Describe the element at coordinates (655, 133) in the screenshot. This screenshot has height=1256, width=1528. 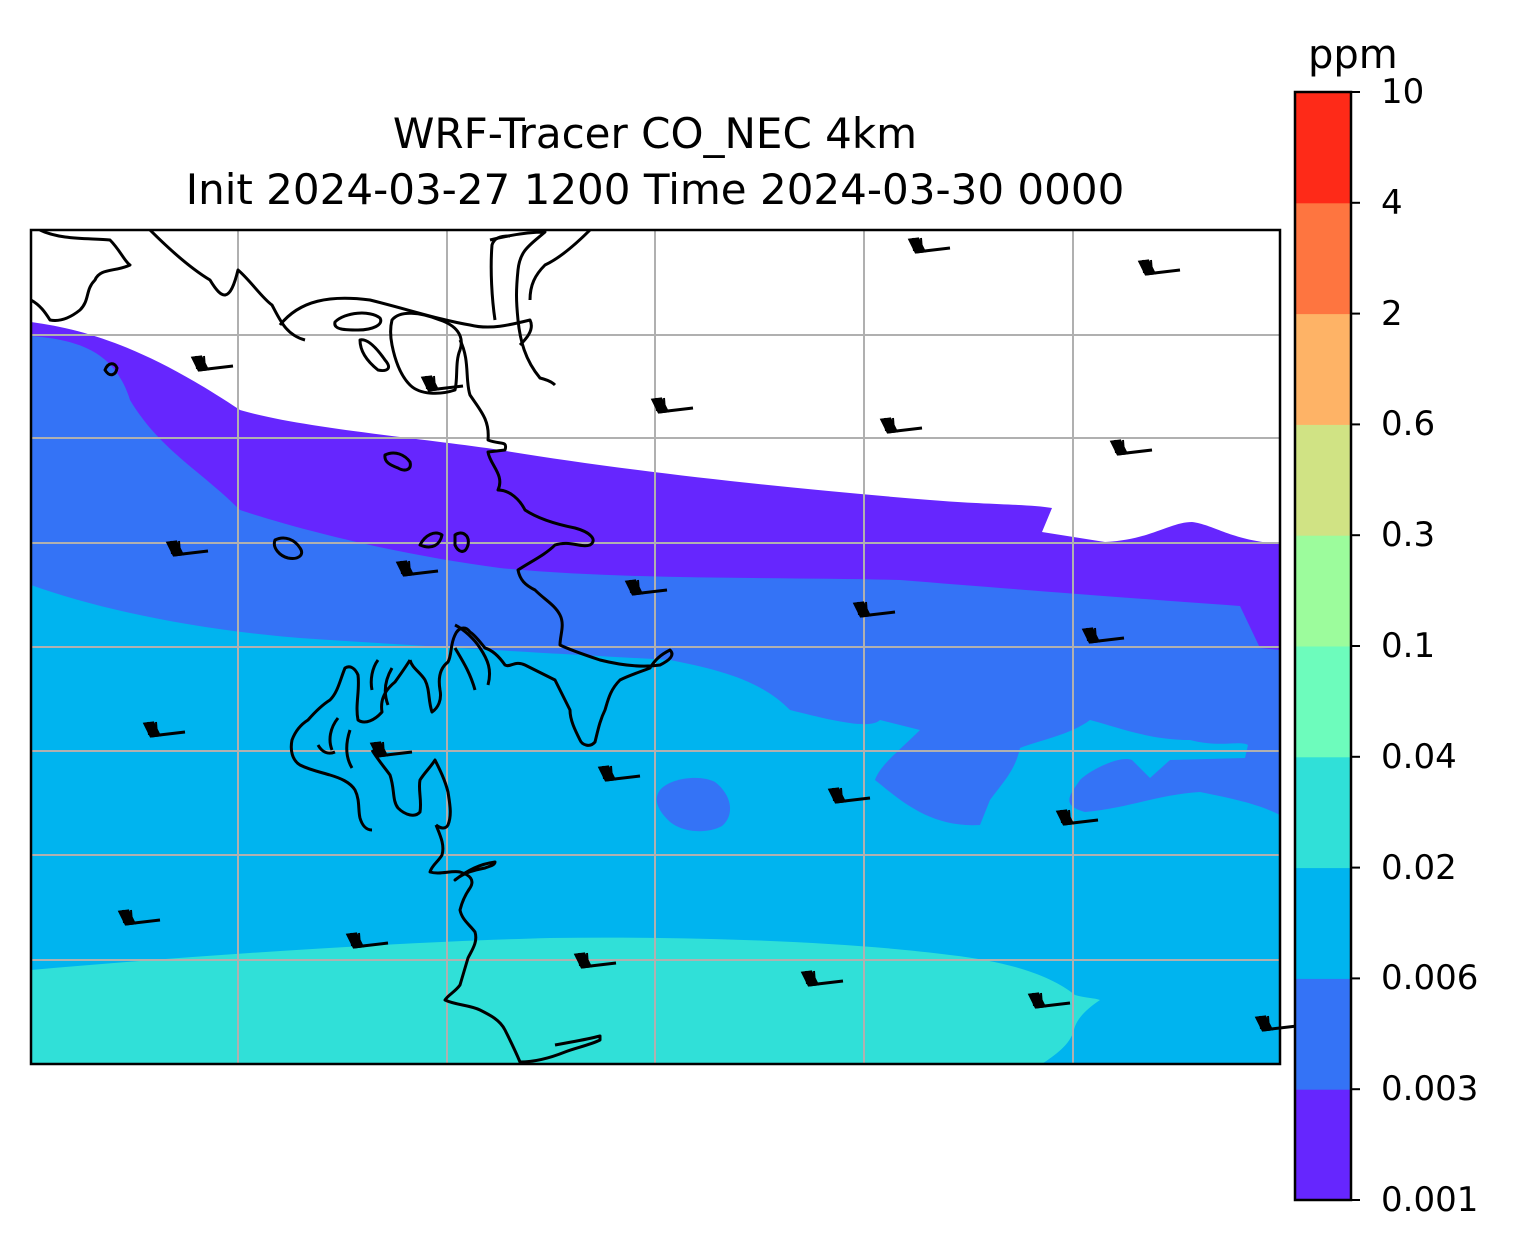
I see `map-title-line-1: WRF-Tracer CO_NEC 4km` at that location.